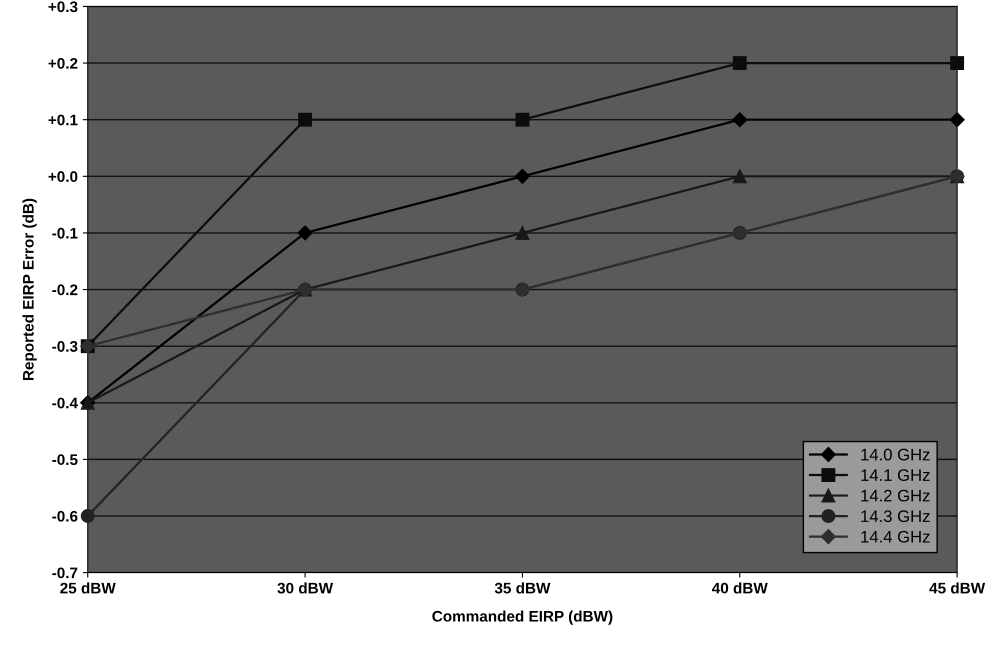 This screenshot has width=997, height=647. What do you see at coordinates (305, 588) in the screenshot?
I see `x-tick-label: 30 dBW` at bounding box center [305, 588].